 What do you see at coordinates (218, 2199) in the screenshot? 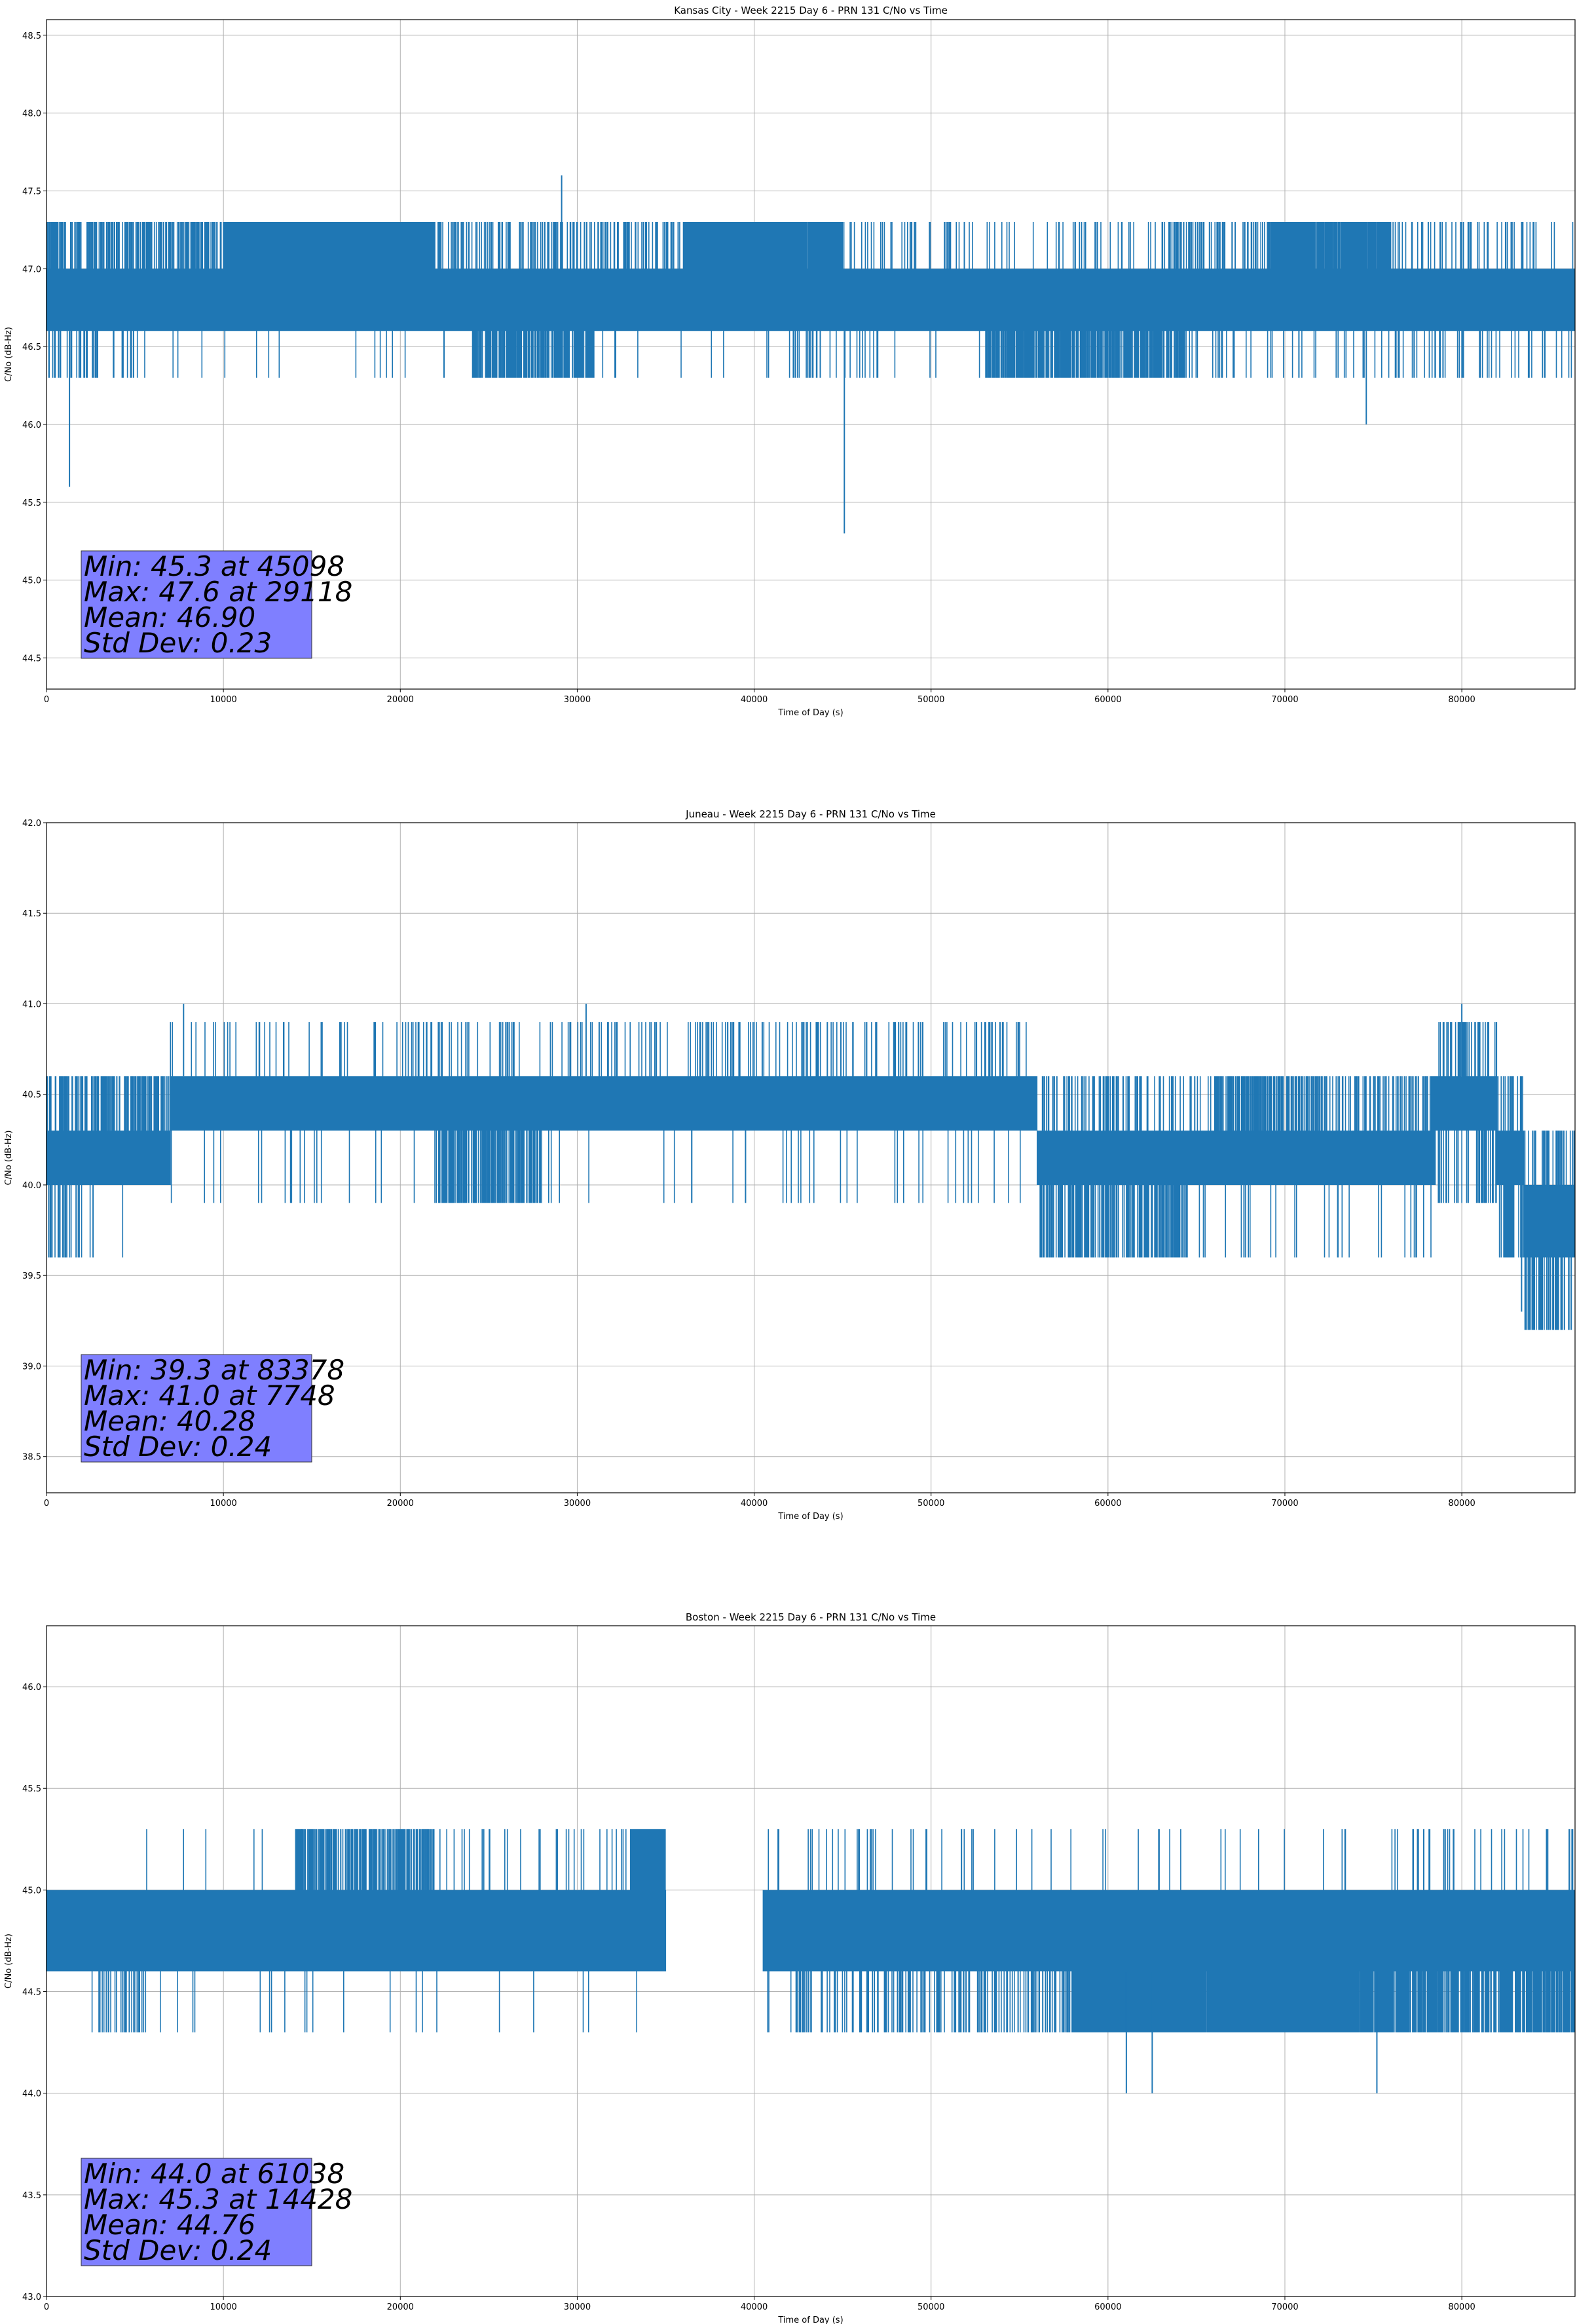
I see `stats-line: Max: 45.3 at 14428` at bounding box center [218, 2199].